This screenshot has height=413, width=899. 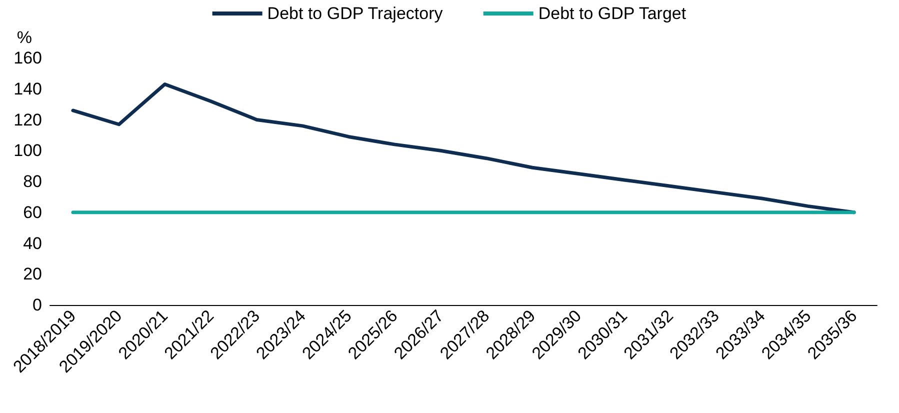 I want to click on y-tick-label: 60, so click(x=32, y=212).